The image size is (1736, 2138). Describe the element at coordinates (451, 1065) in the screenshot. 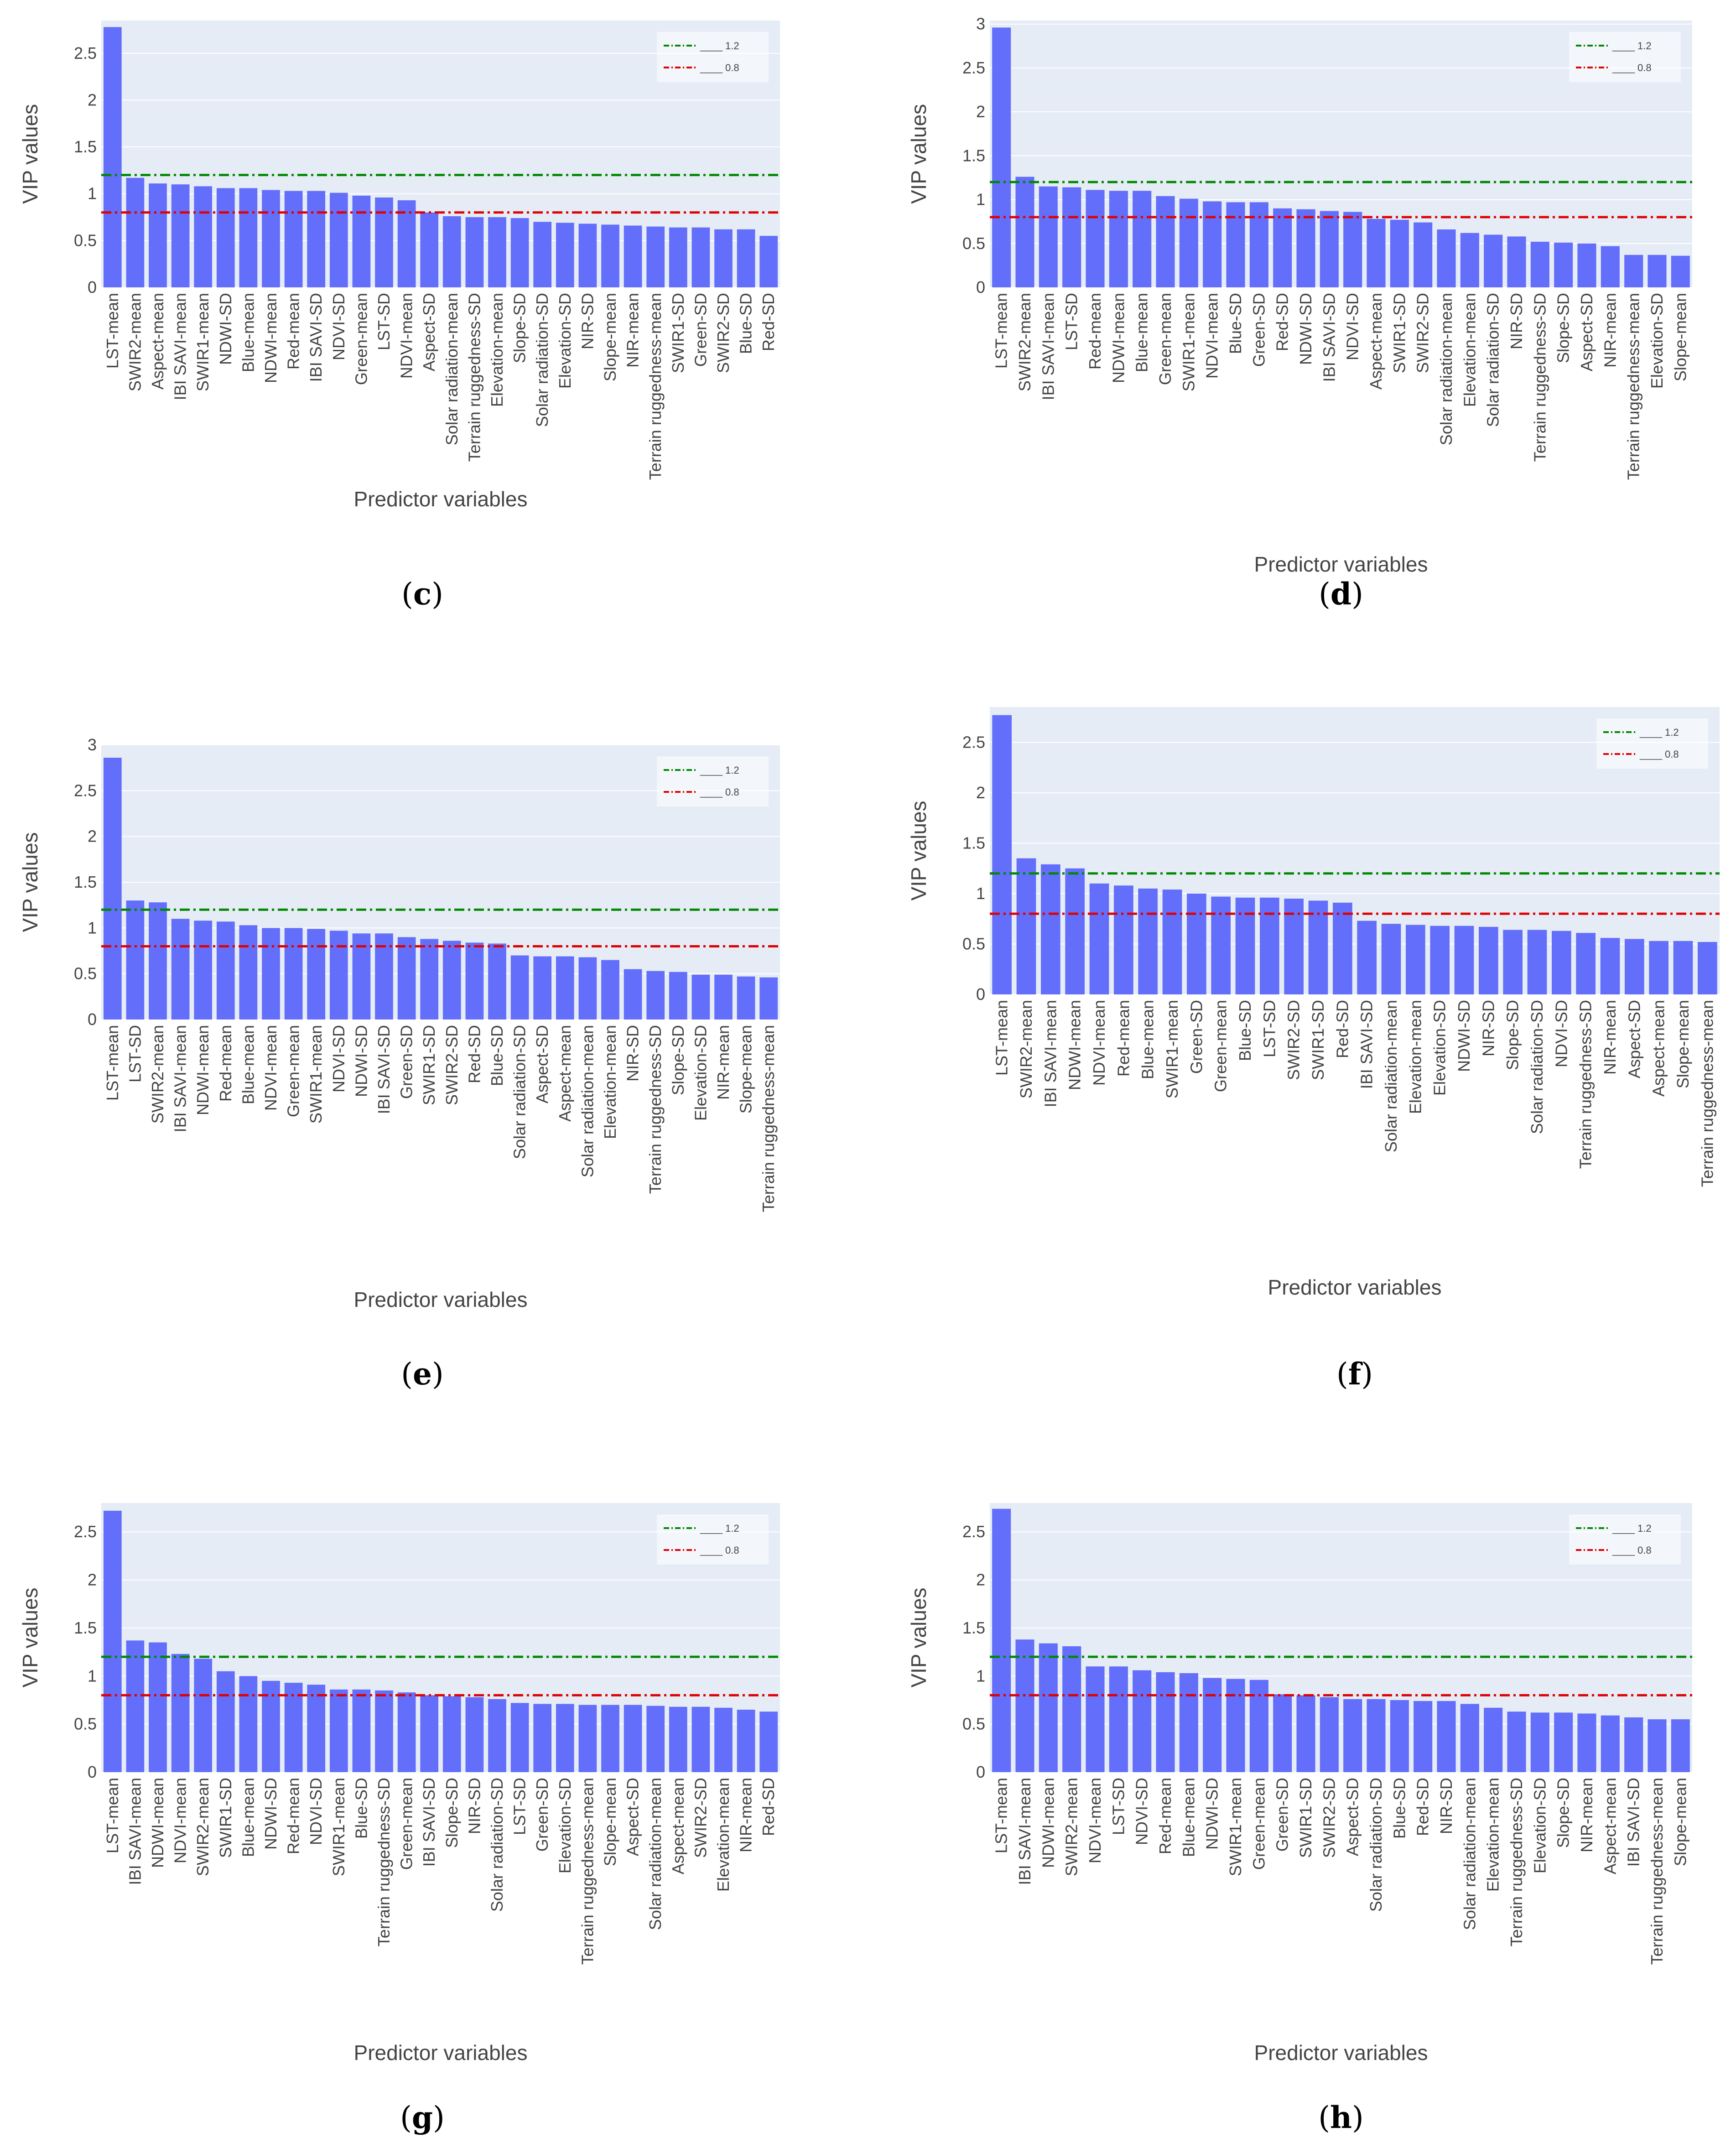

I see `x-tick-label: SWIR2-SD` at that location.